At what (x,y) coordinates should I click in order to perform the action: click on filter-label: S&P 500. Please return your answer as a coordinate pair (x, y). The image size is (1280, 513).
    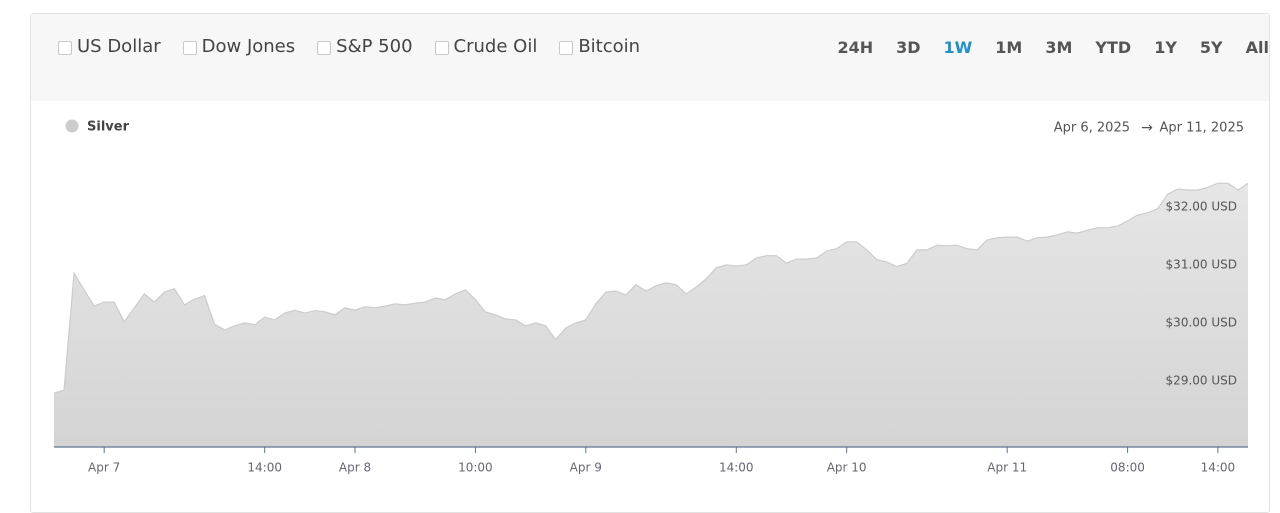
    Looking at the image, I should click on (374, 46).